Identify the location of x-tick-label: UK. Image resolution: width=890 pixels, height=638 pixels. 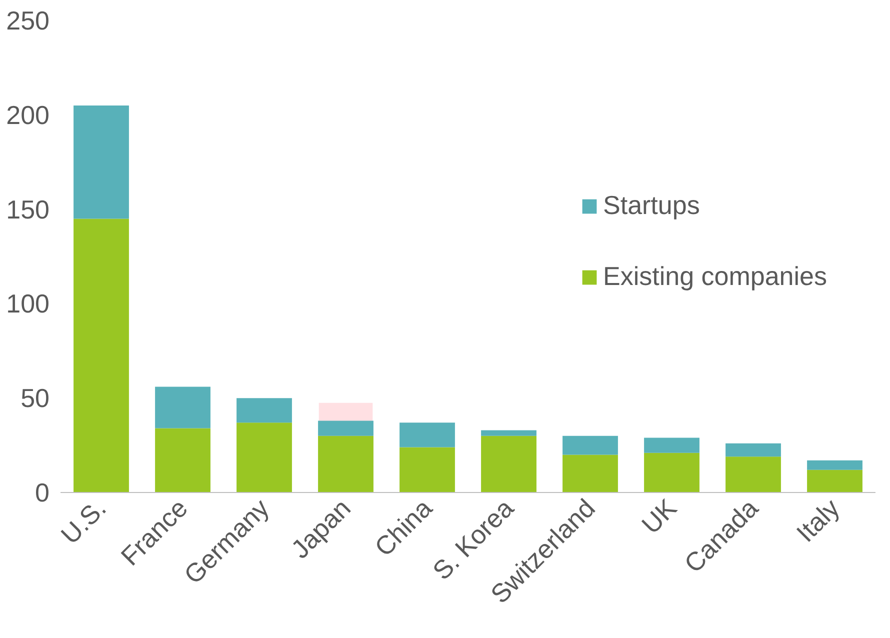
(659, 516).